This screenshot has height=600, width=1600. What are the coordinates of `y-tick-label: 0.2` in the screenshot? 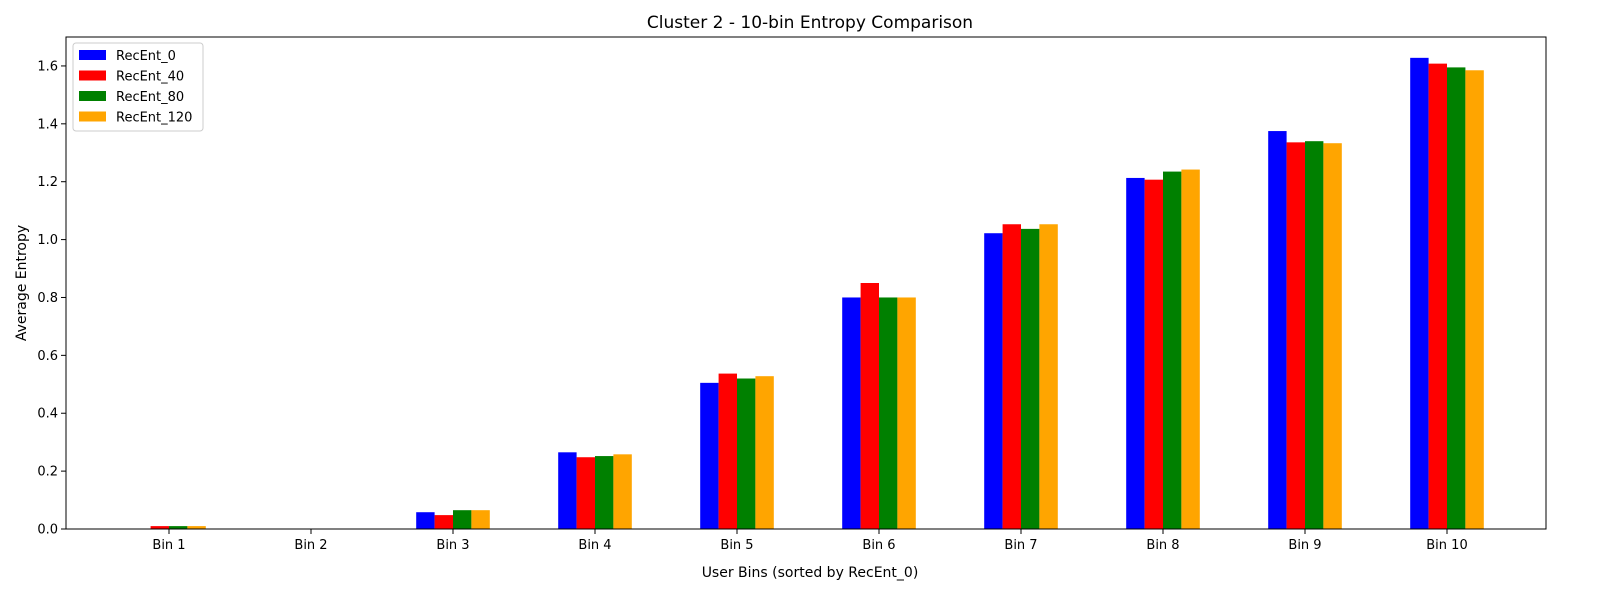 It's located at (47, 472).